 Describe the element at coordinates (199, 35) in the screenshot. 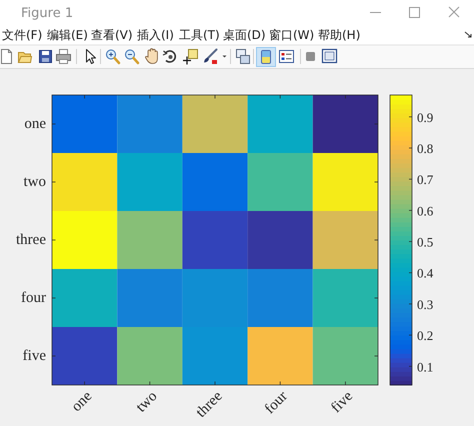

I see `text: 工具(T)` at that location.